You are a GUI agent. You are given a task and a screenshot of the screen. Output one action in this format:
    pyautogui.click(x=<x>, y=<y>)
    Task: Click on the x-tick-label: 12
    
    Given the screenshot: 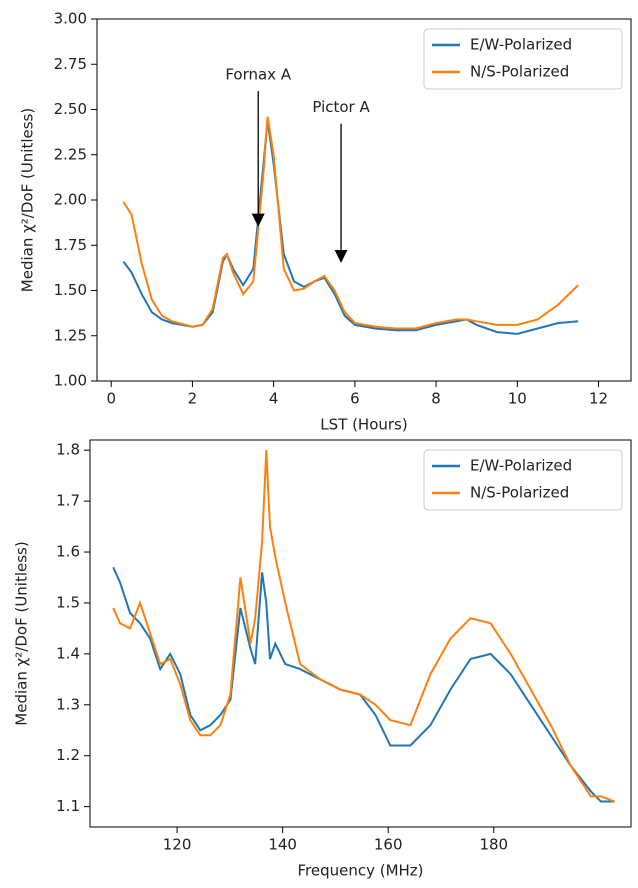 What is the action you would take?
    pyautogui.click(x=598, y=399)
    